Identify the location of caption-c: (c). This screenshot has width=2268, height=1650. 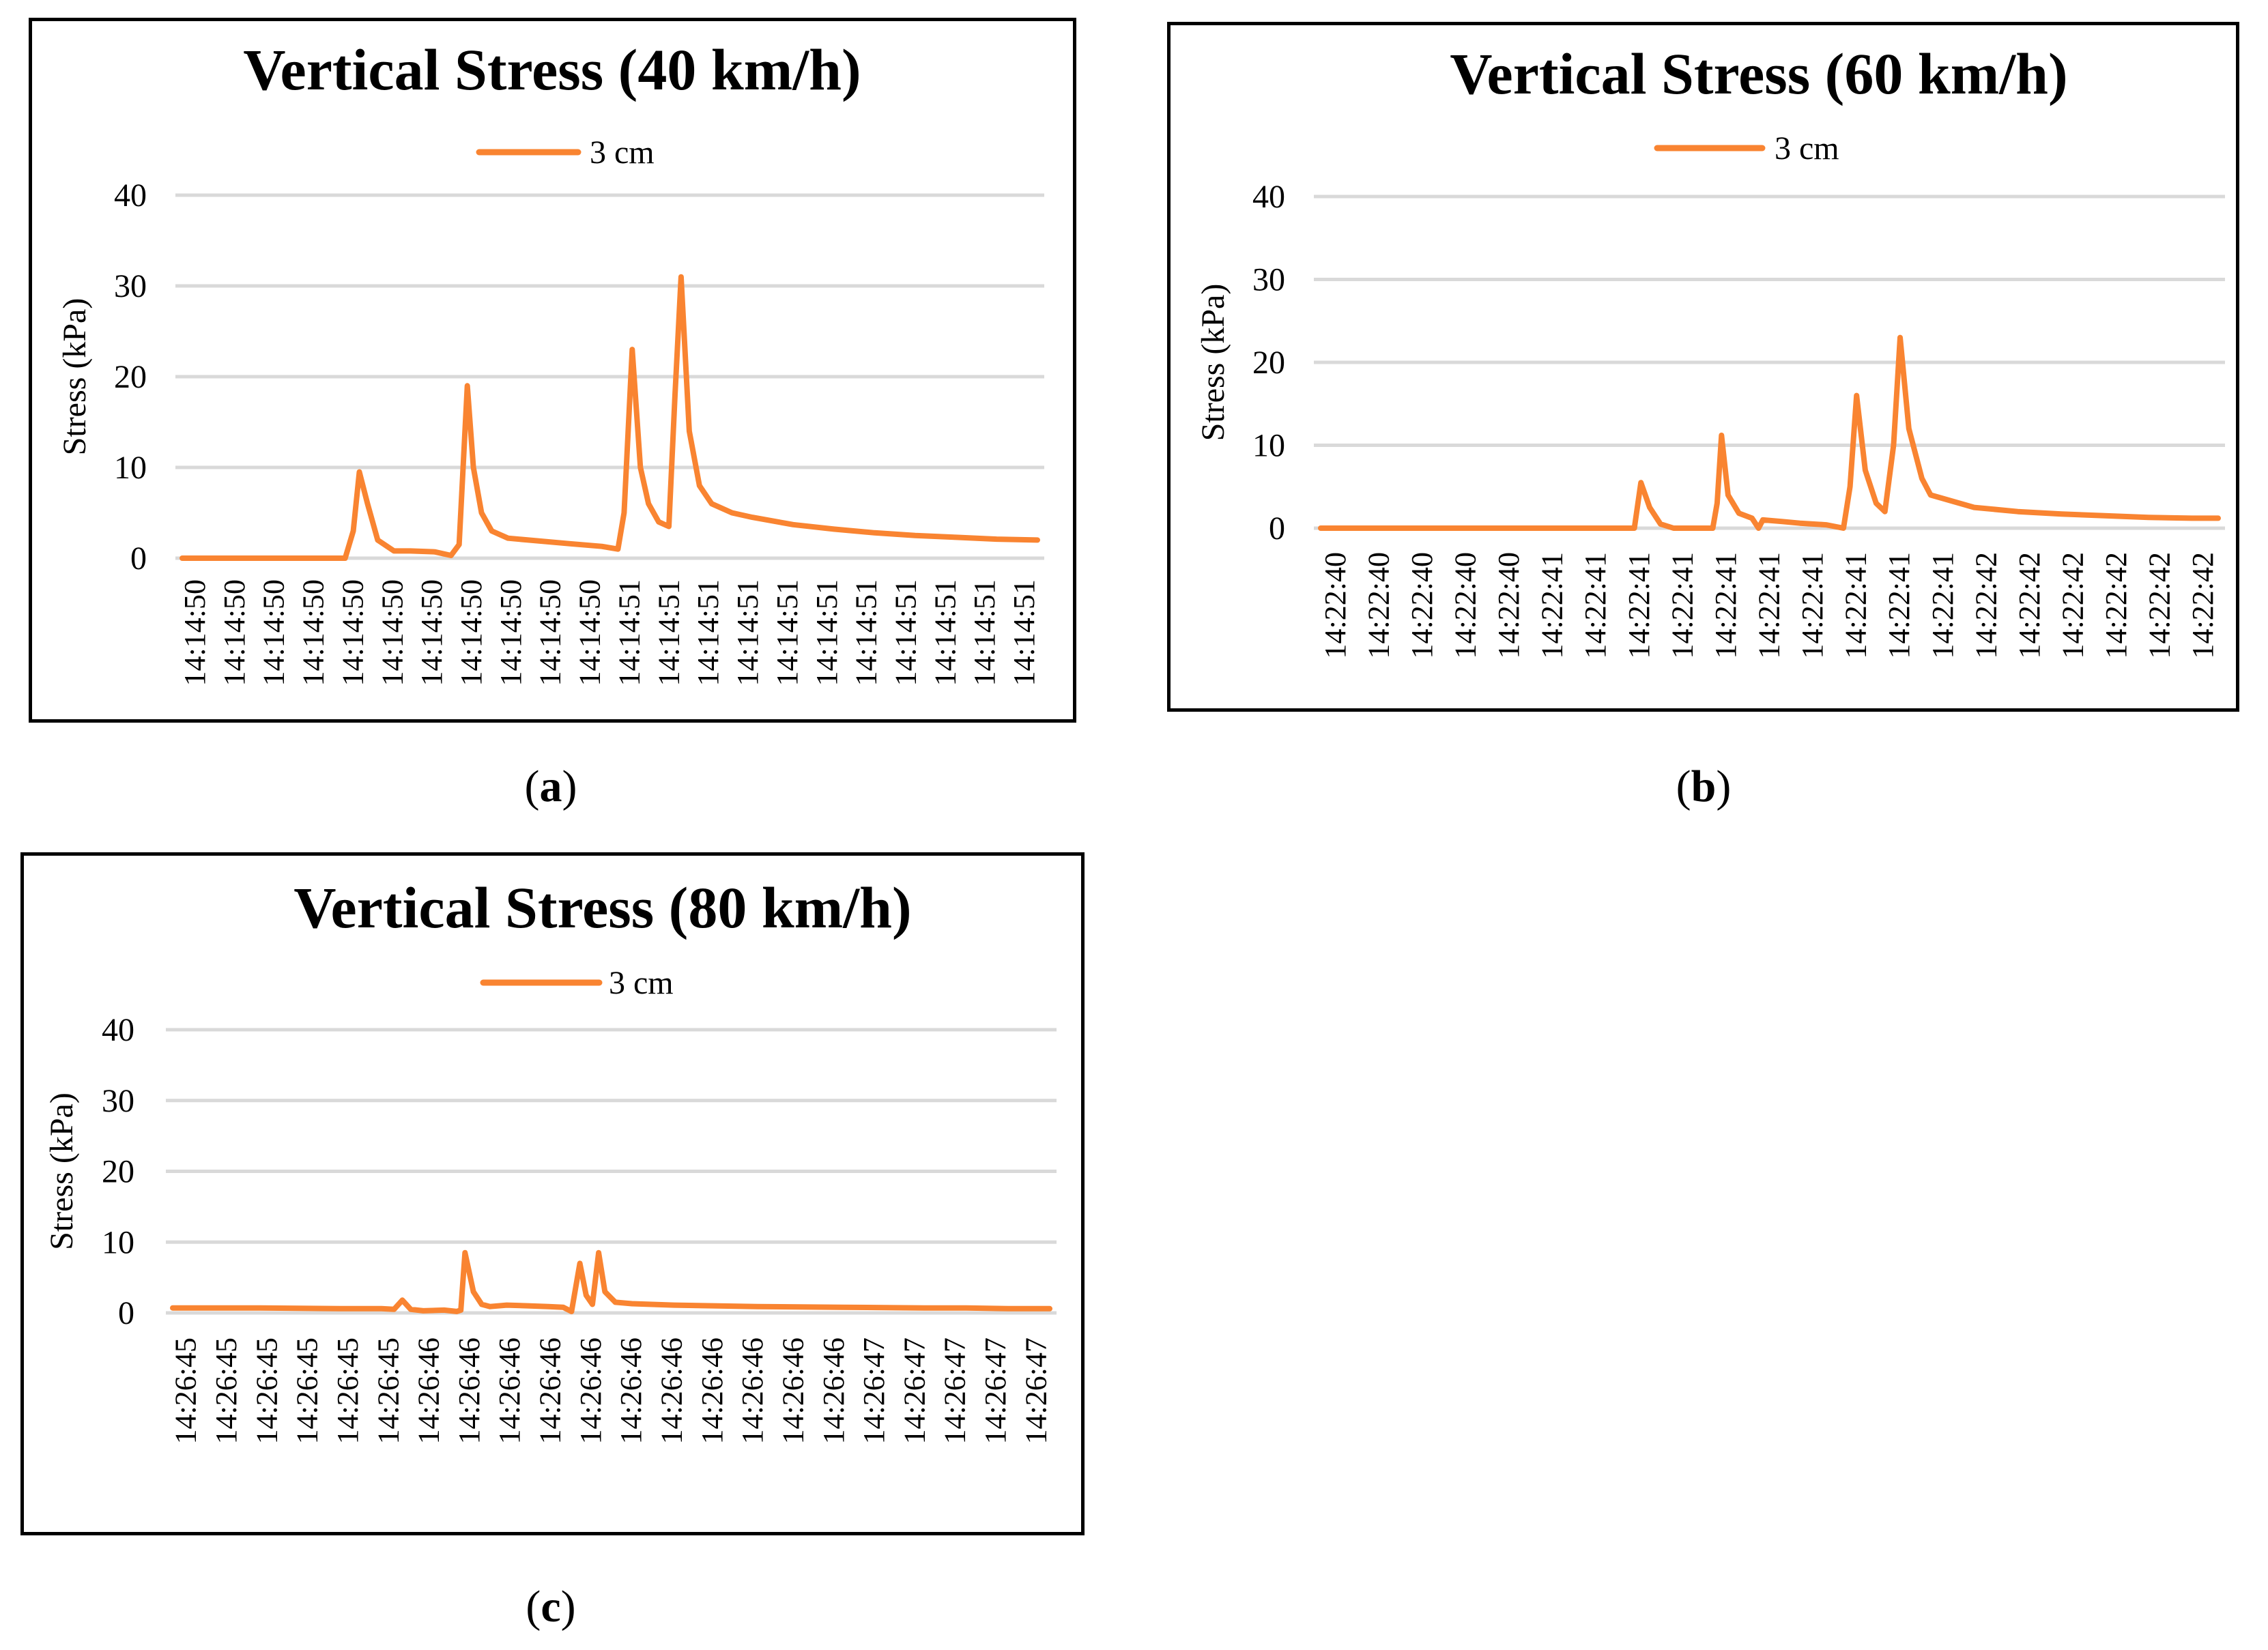
(551, 1607).